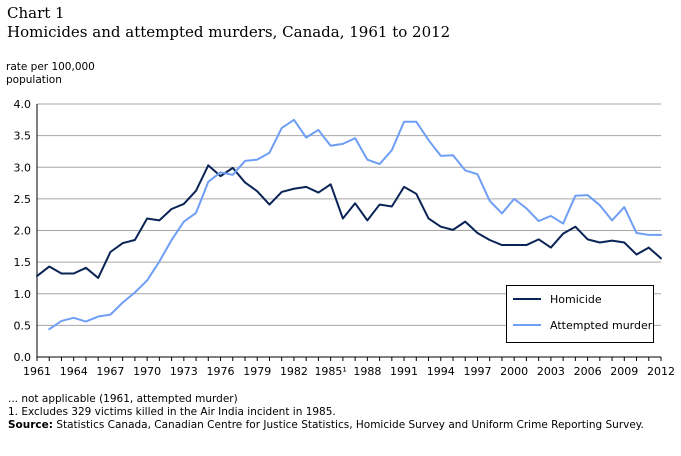 Image resolution: width=681 pixels, height=456 pixels. I want to click on x-tick-label: 1985¹, so click(330, 371).